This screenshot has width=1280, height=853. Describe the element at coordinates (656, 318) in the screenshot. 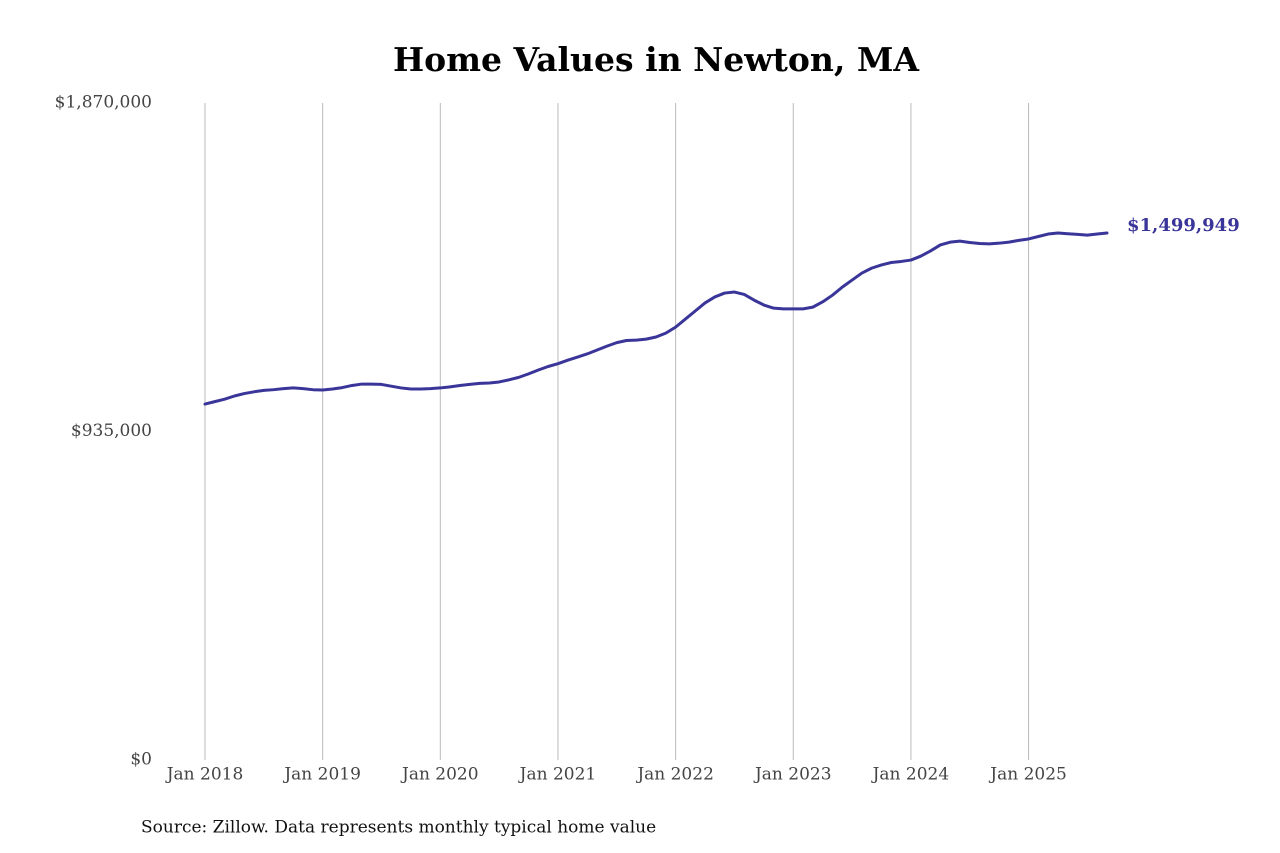

I see `line` at that location.